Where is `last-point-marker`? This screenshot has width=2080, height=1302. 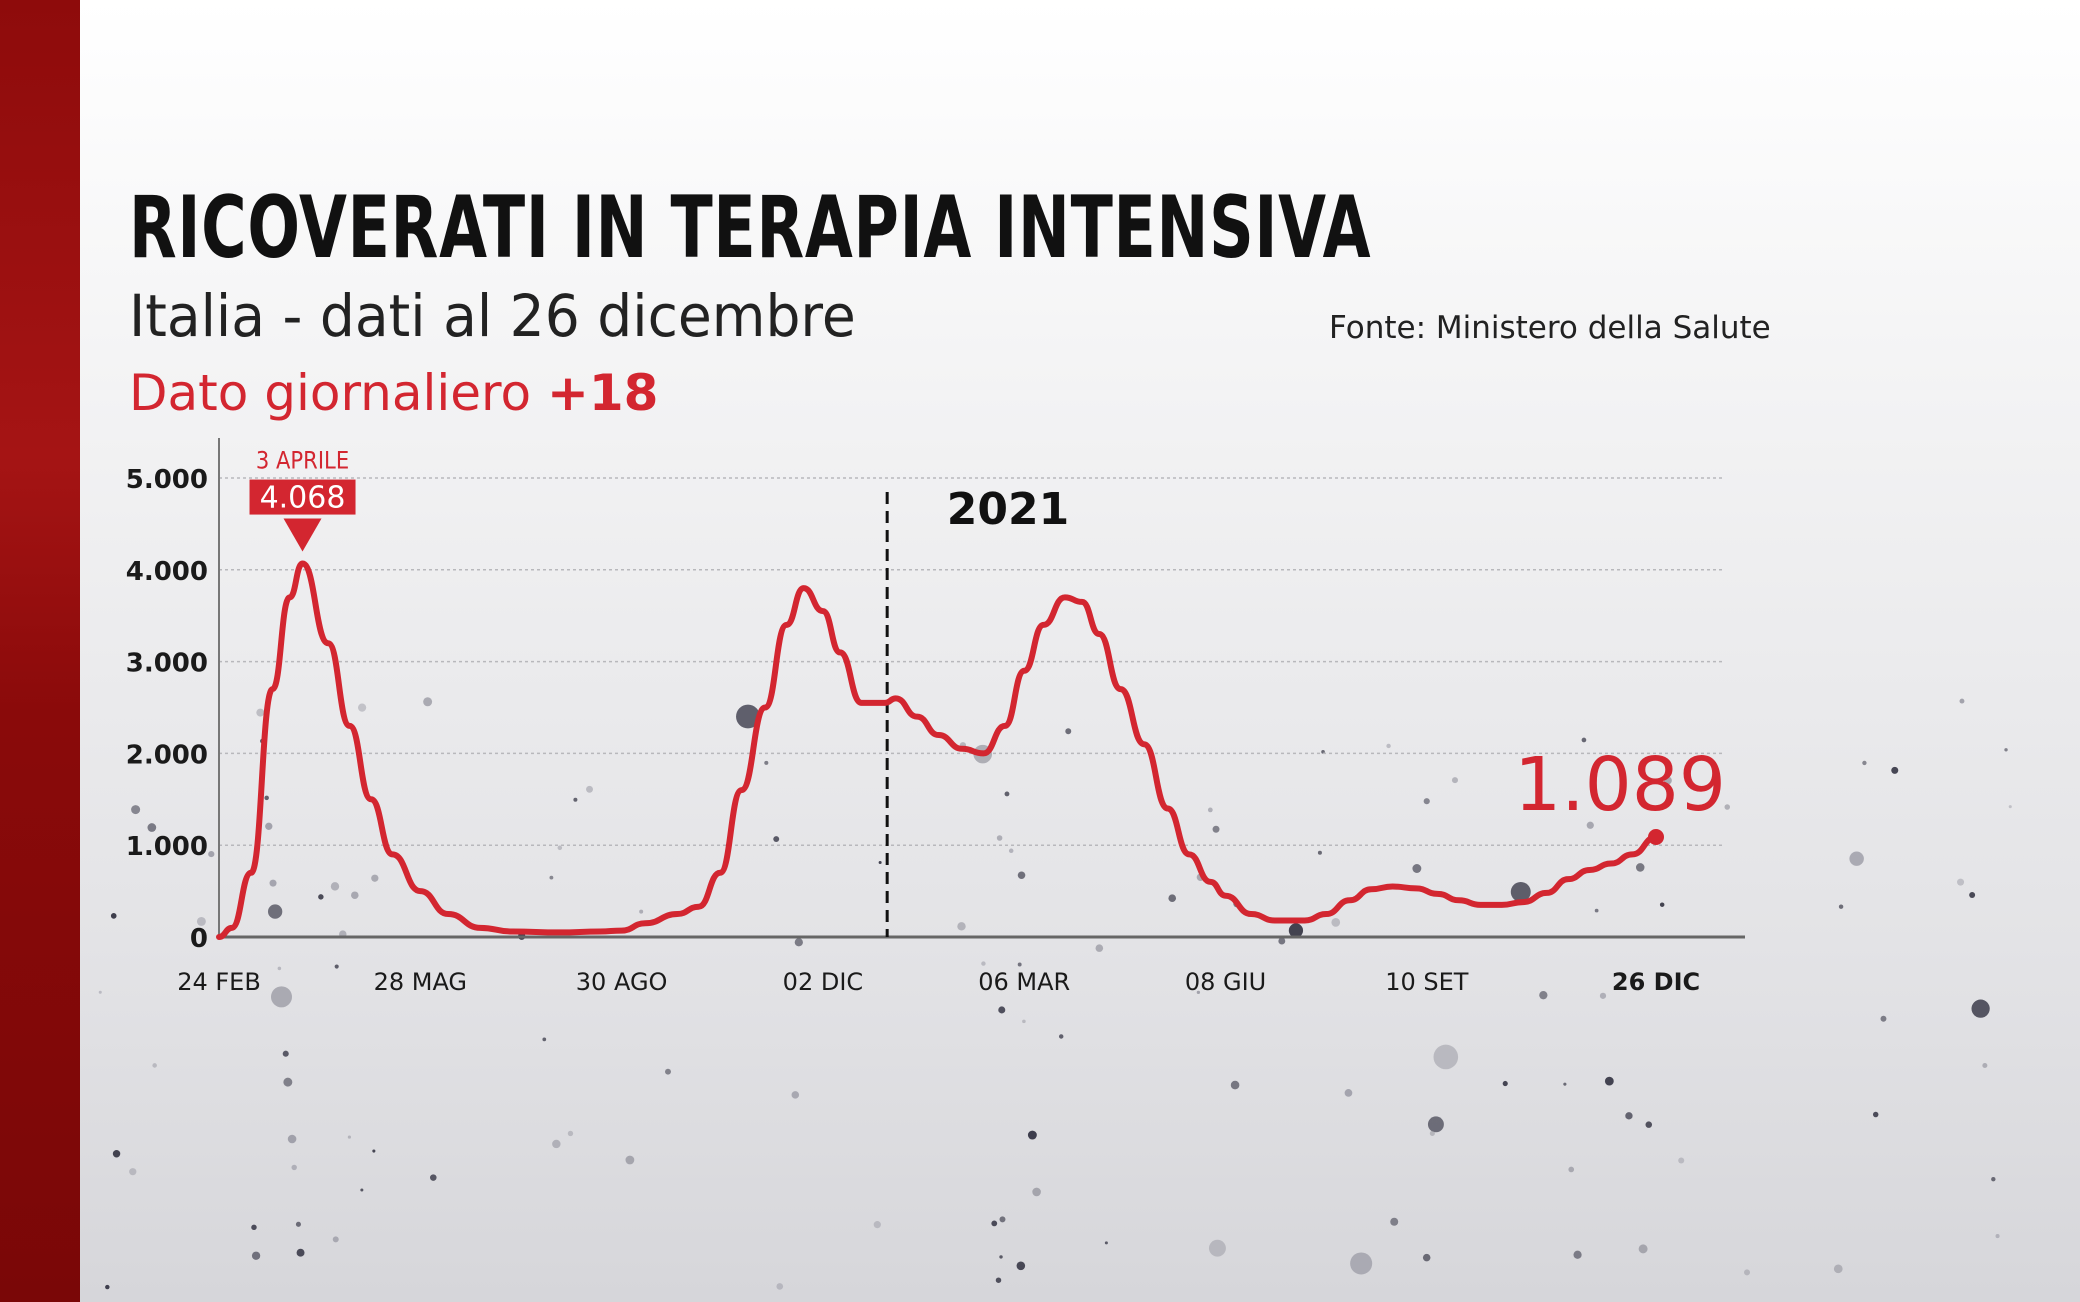 last-point-marker is located at coordinates (1656, 837).